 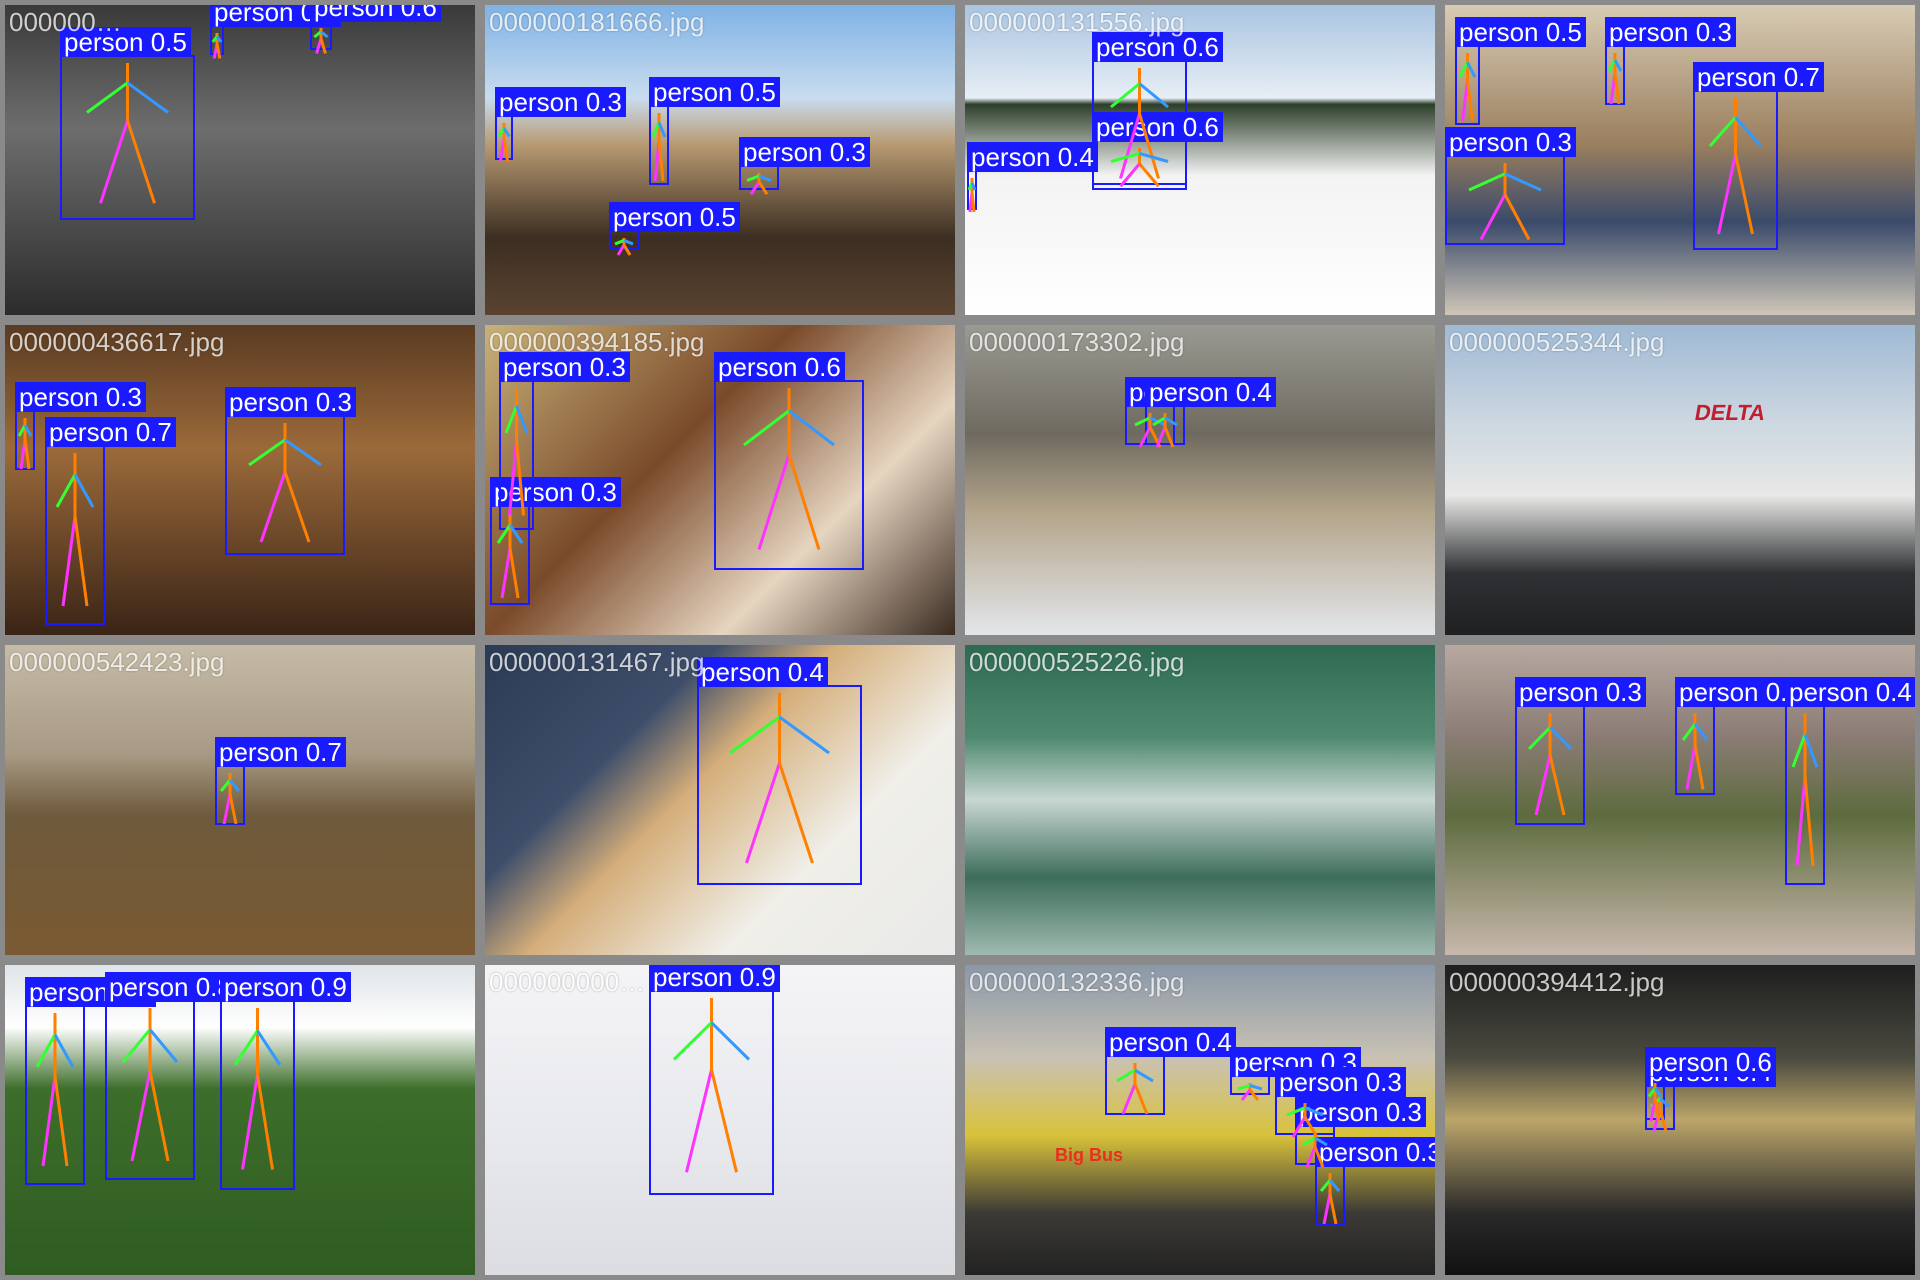 What do you see at coordinates (170, 987) in the screenshot?
I see `detection-label: person 0.8` at bounding box center [170, 987].